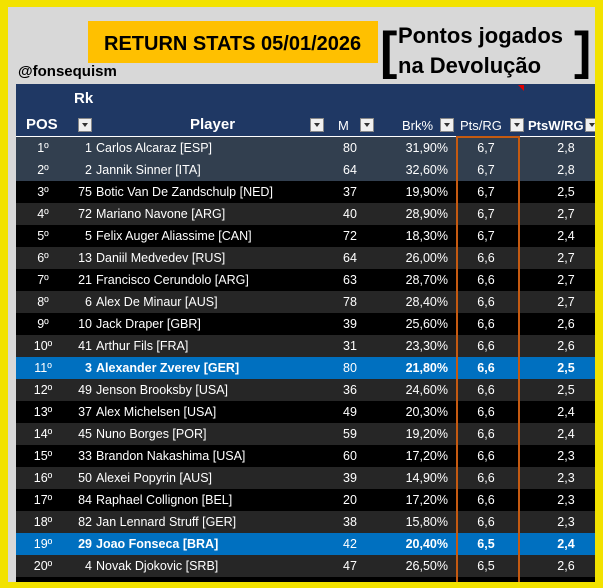 This screenshot has width=603, height=588. I want to click on cell-brk: 28,90%, so click(426, 214).